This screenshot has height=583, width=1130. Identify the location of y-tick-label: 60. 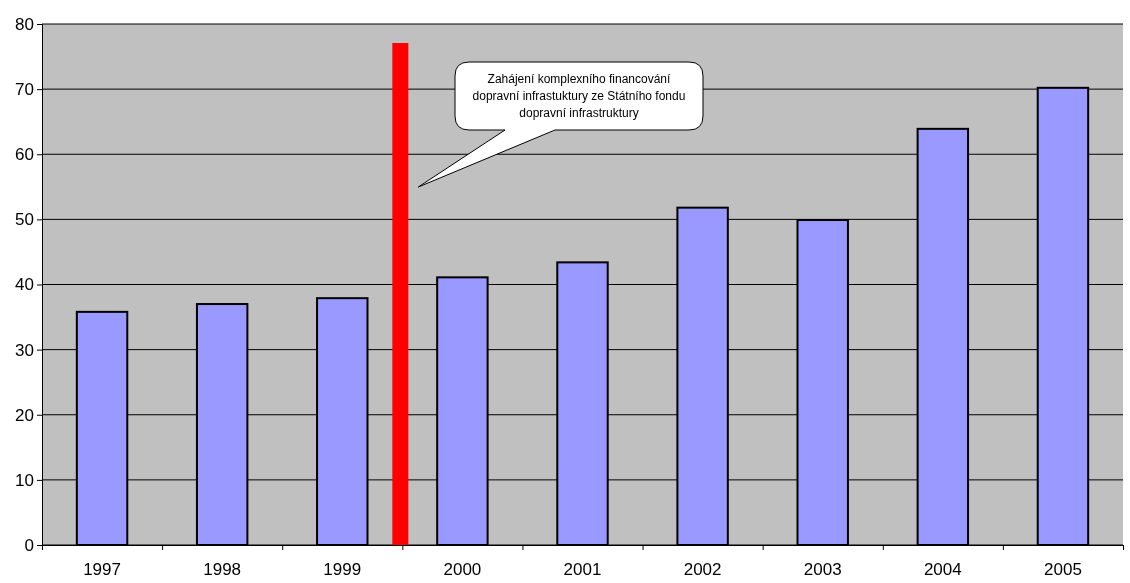
(24, 155).